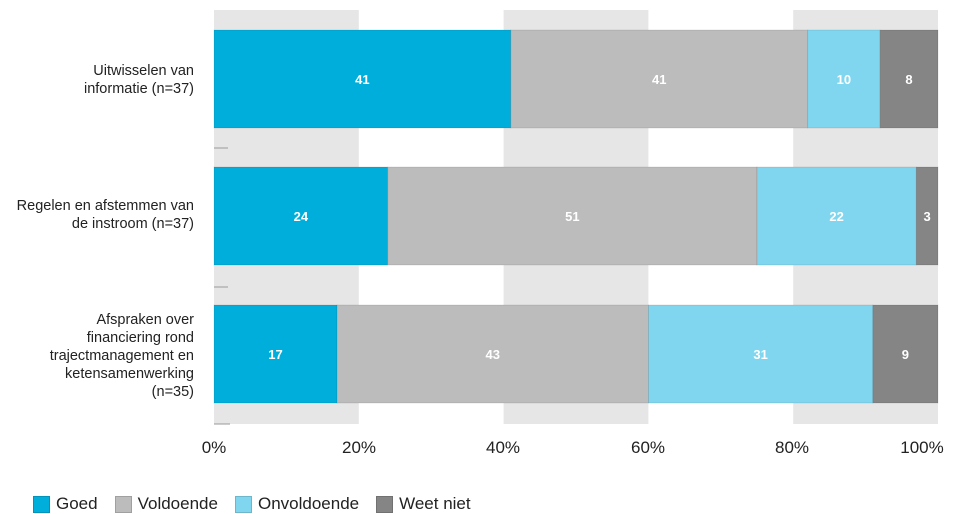 Image resolution: width=959 pixels, height=514 pixels. I want to click on bar-value-label-1-goed: 24, so click(301, 216).